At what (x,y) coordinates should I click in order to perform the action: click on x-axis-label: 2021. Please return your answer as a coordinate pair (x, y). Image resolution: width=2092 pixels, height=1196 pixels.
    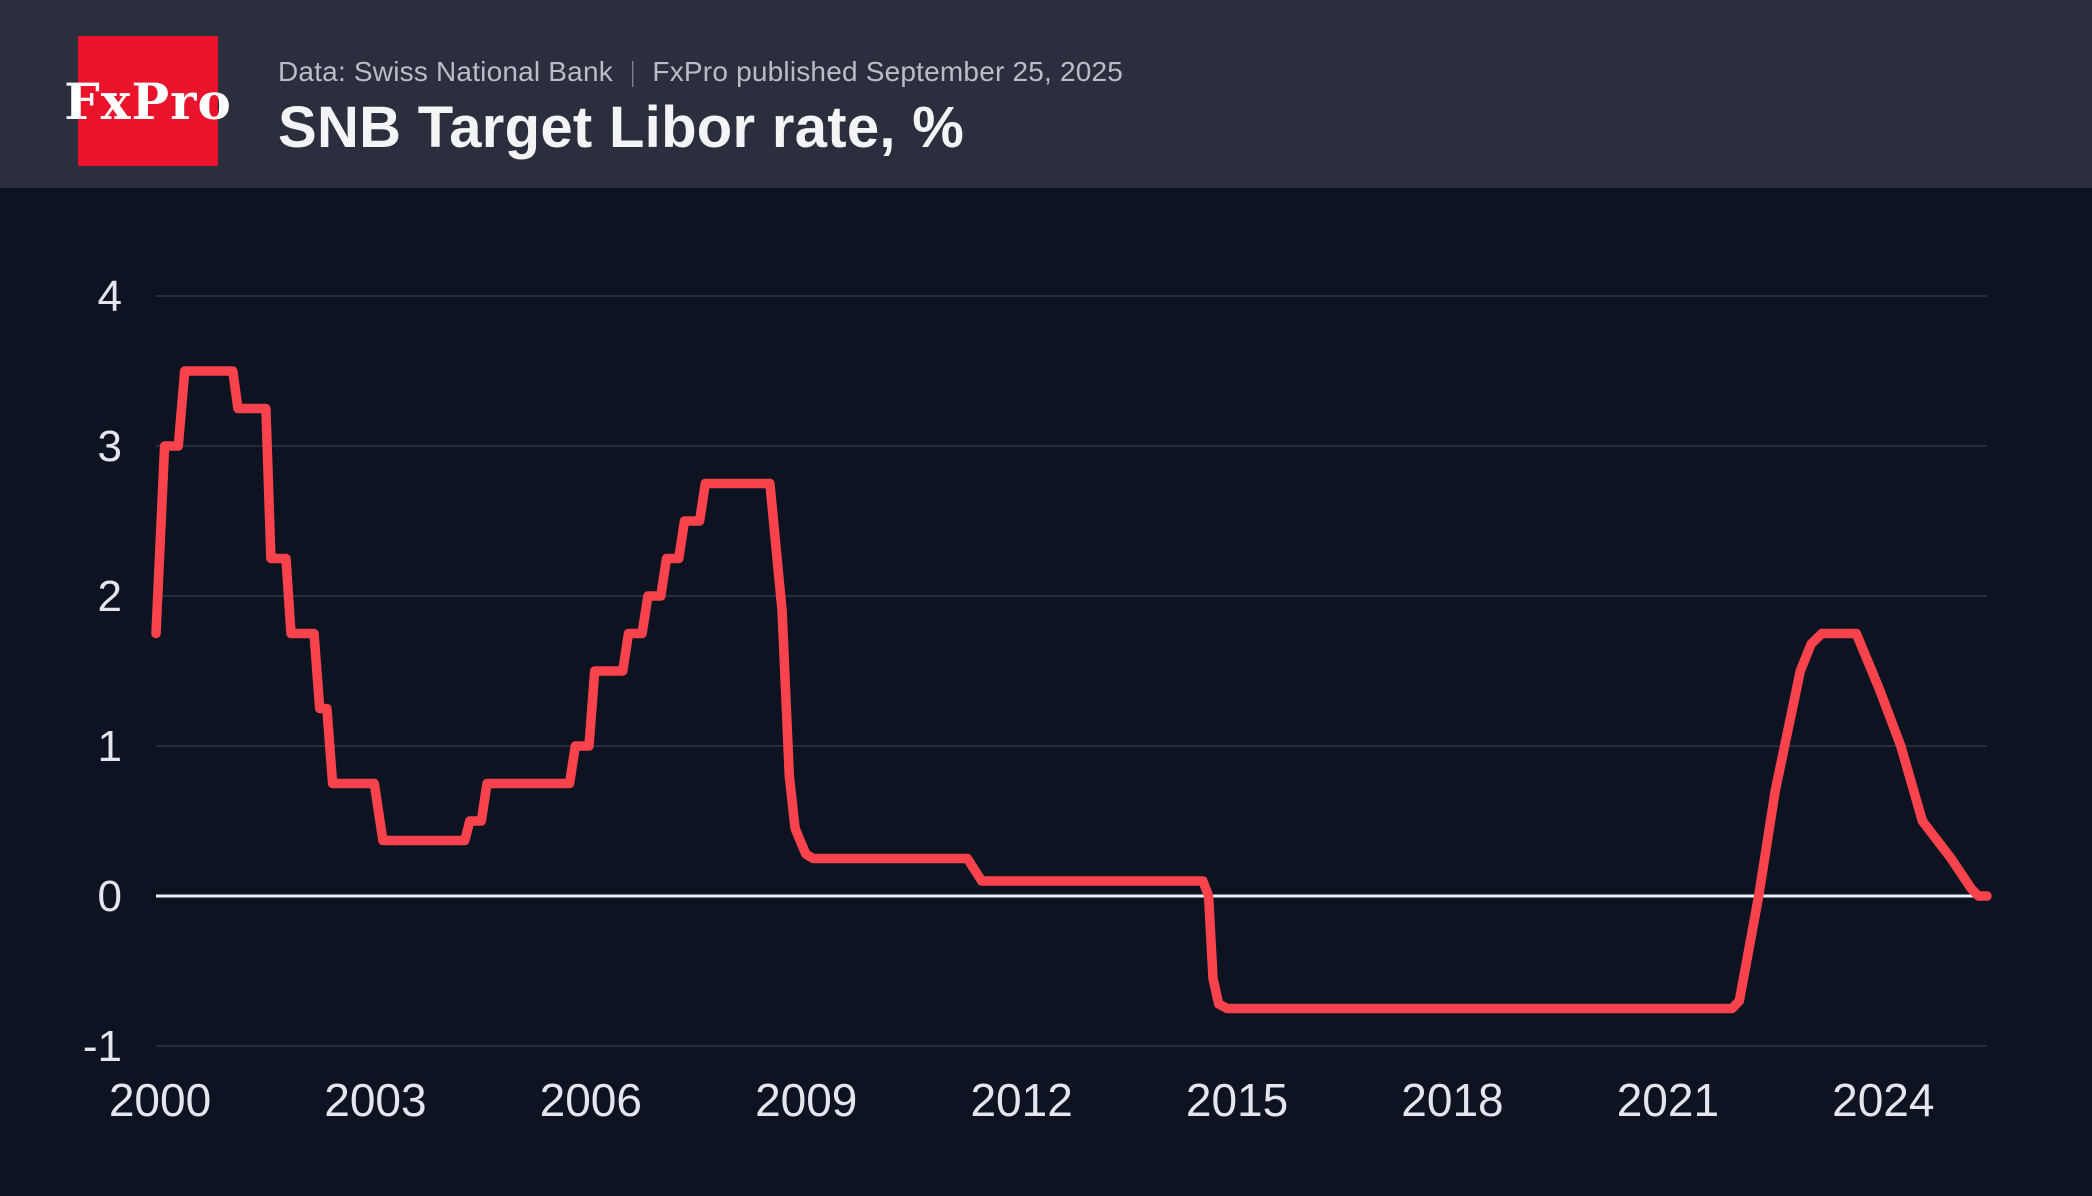
    Looking at the image, I should click on (1668, 1100).